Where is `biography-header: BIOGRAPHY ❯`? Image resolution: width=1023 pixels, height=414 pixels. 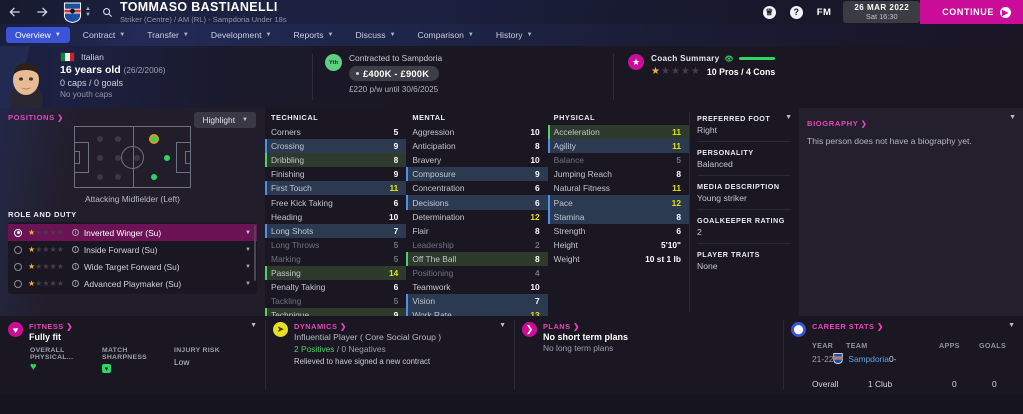 biography-header: BIOGRAPHY ❯ is located at coordinates (915, 121).